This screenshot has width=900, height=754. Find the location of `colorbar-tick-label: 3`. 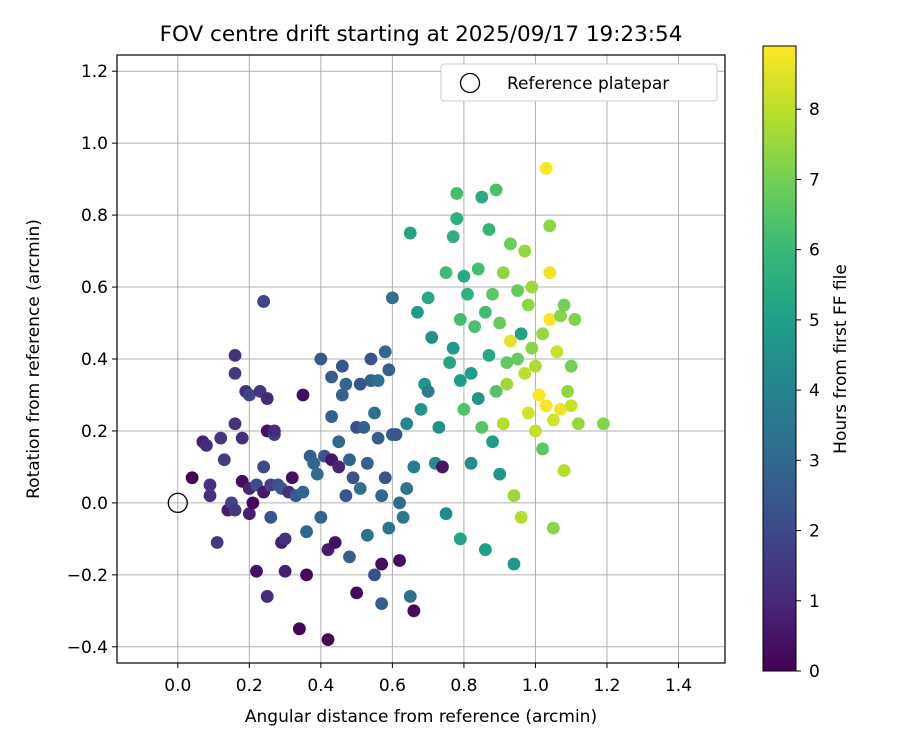

colorbar-tick-label: 3 is located at coordinates (814, 461).